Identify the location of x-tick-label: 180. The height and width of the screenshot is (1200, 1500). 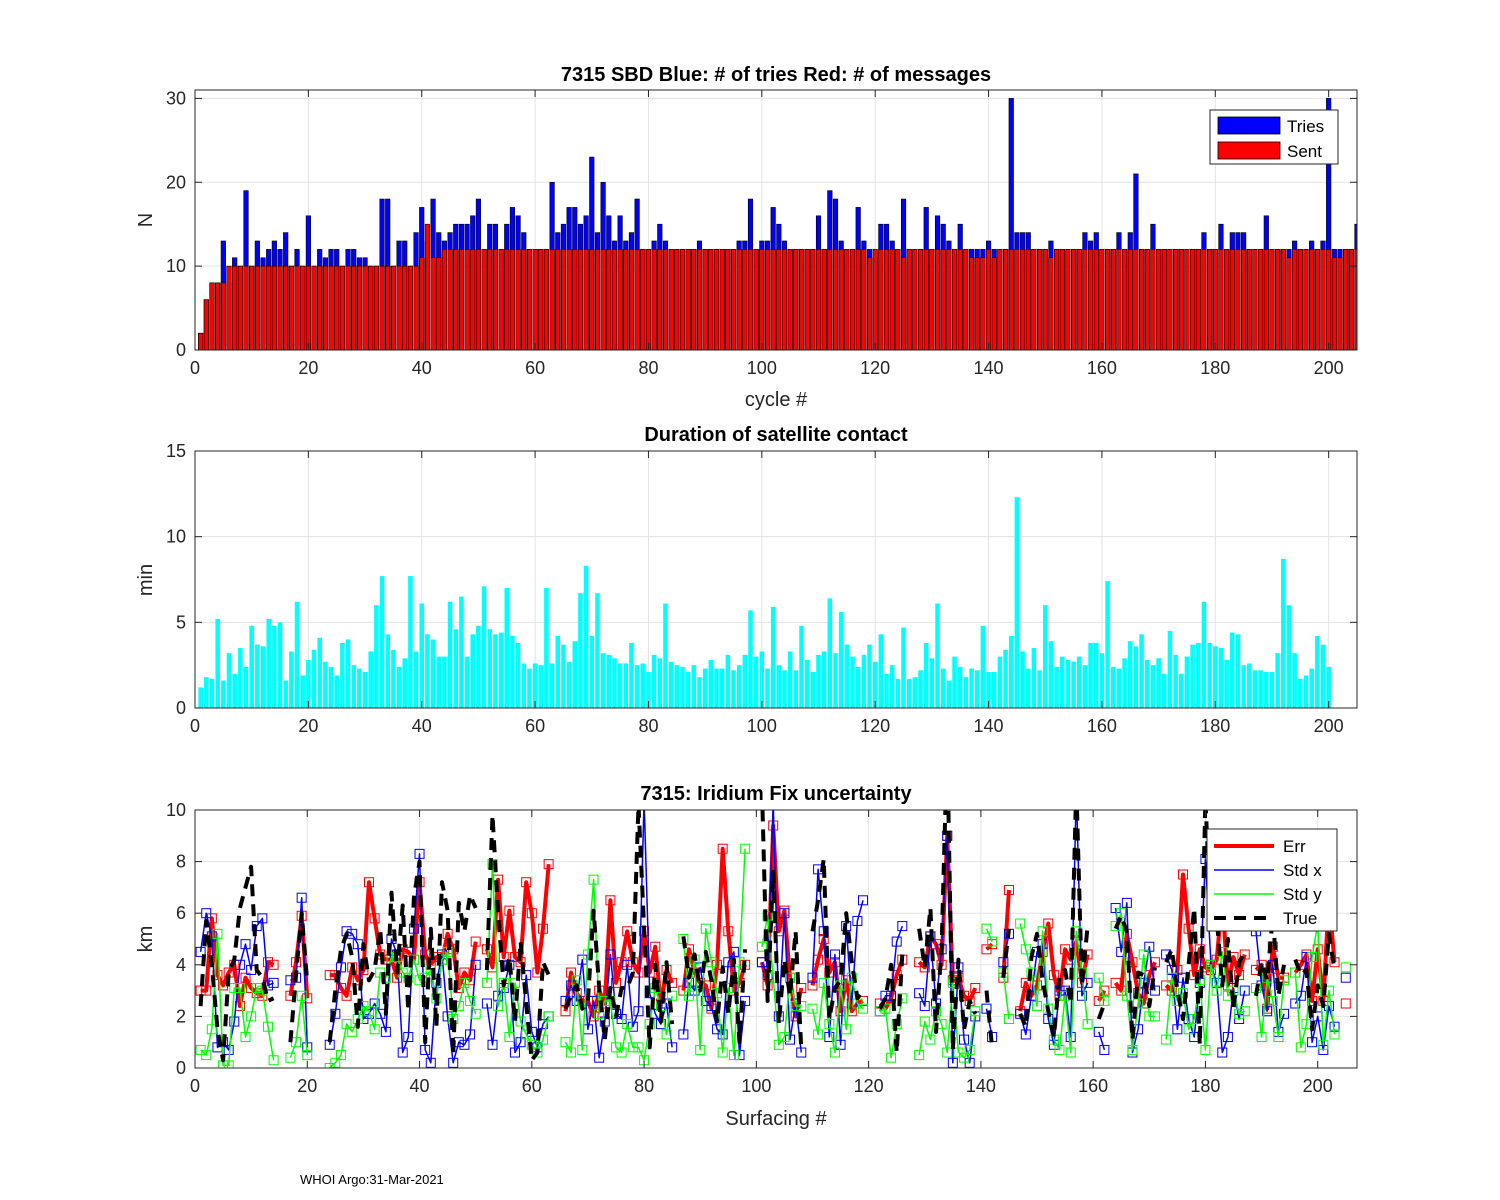
(1215, 726).